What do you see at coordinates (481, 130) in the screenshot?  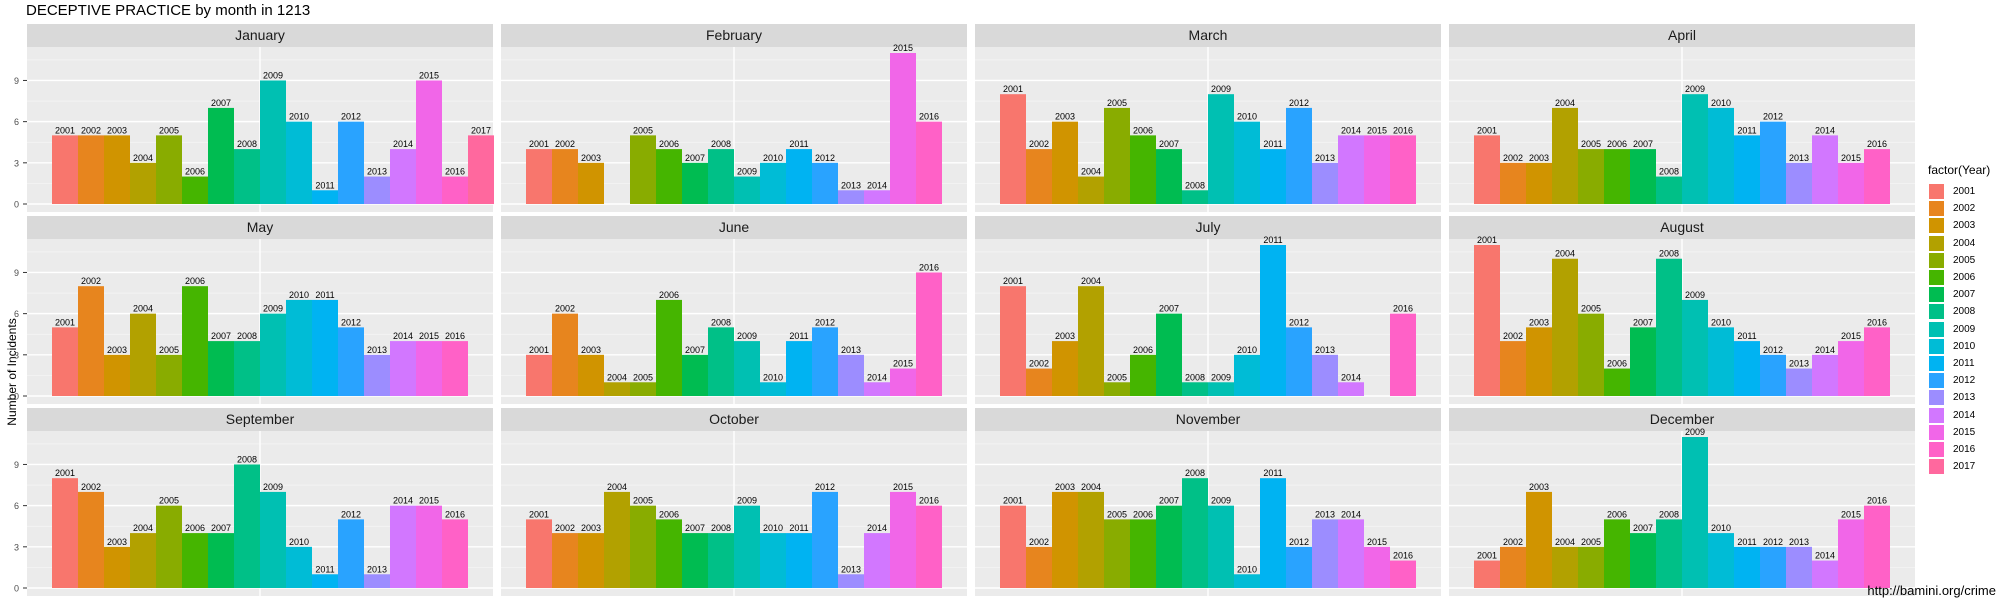 I see `bar-label: 2017` at bounding box center [481, 130].